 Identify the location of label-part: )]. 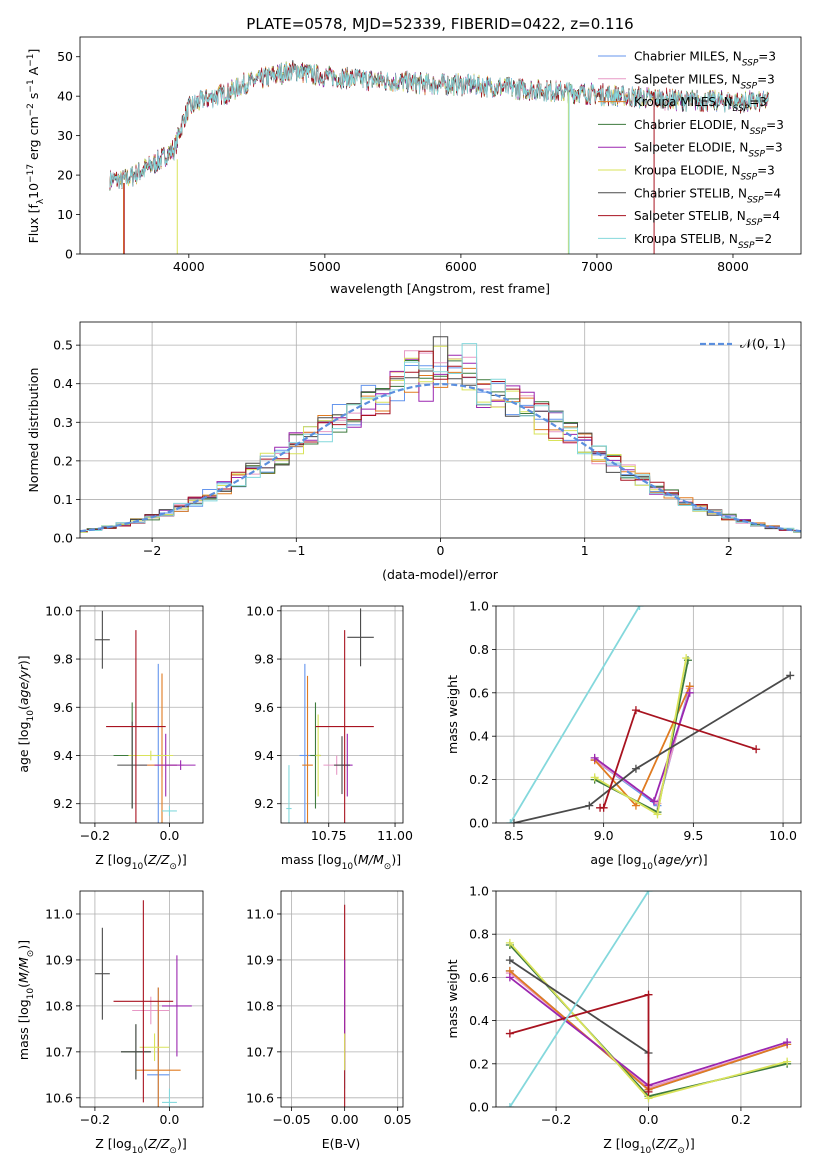
(23, 945).